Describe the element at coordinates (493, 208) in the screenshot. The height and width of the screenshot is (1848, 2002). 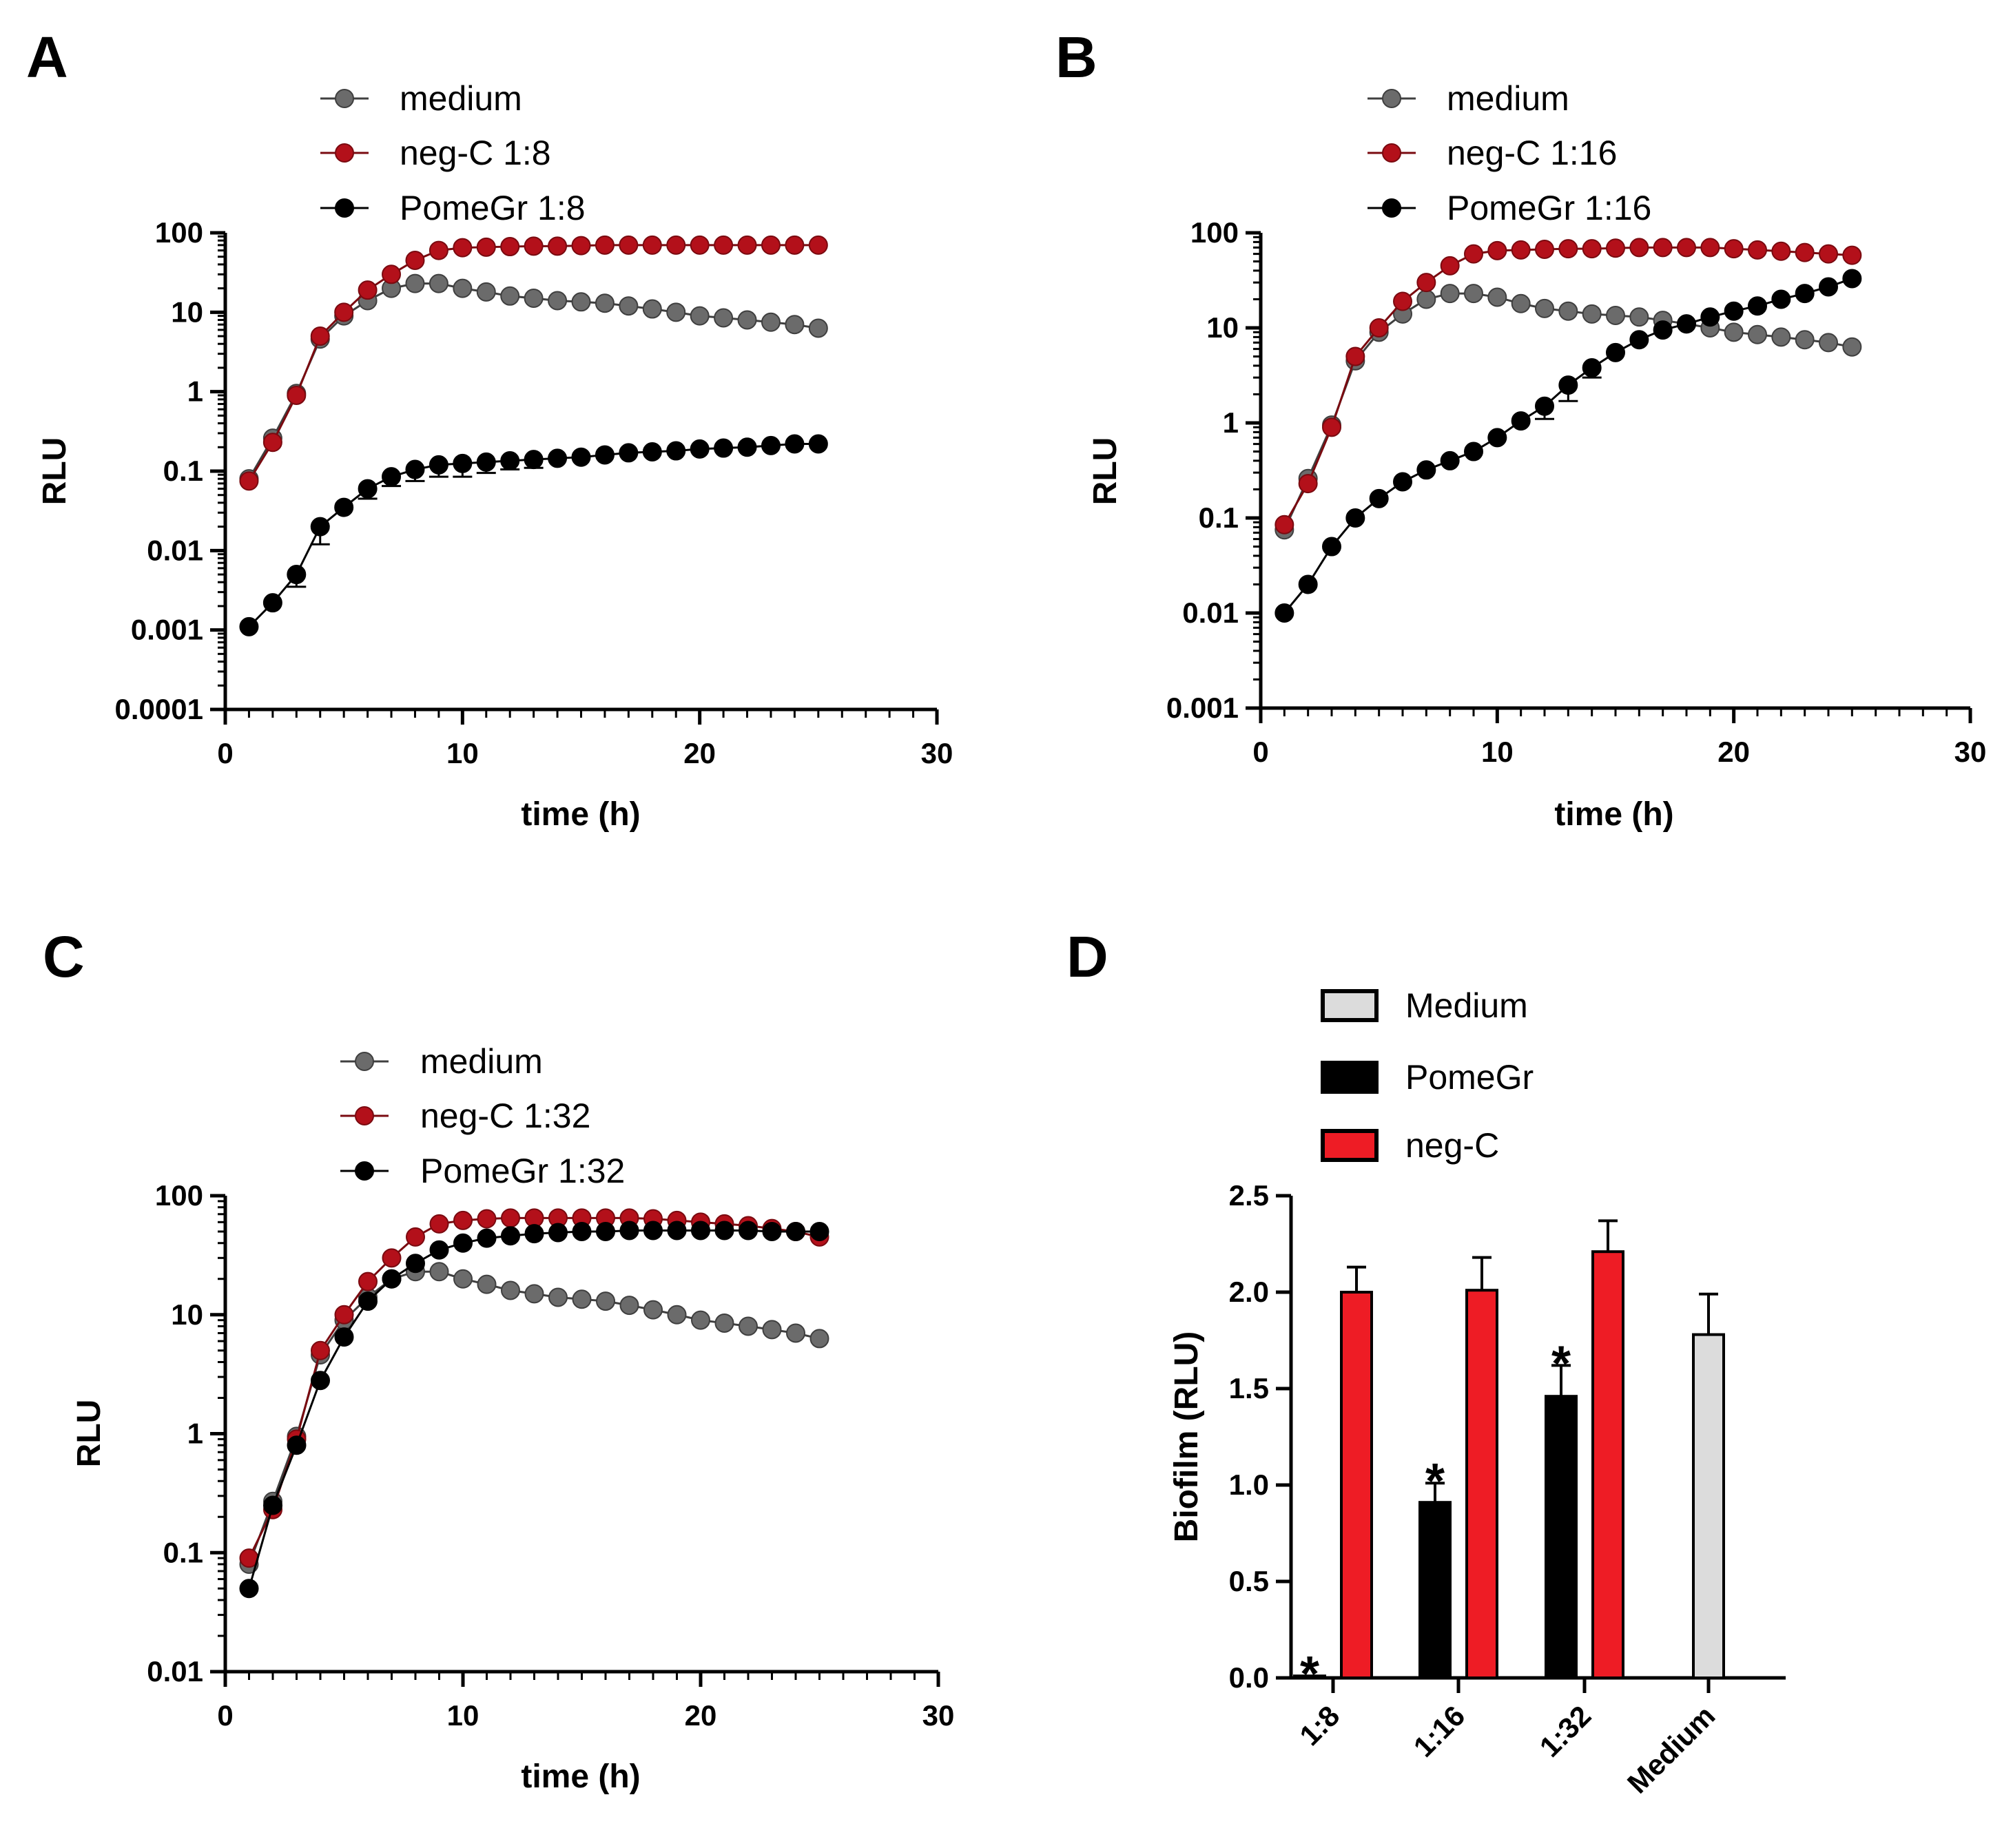
I see `legend-label: PomeGr 1:8` at that location.